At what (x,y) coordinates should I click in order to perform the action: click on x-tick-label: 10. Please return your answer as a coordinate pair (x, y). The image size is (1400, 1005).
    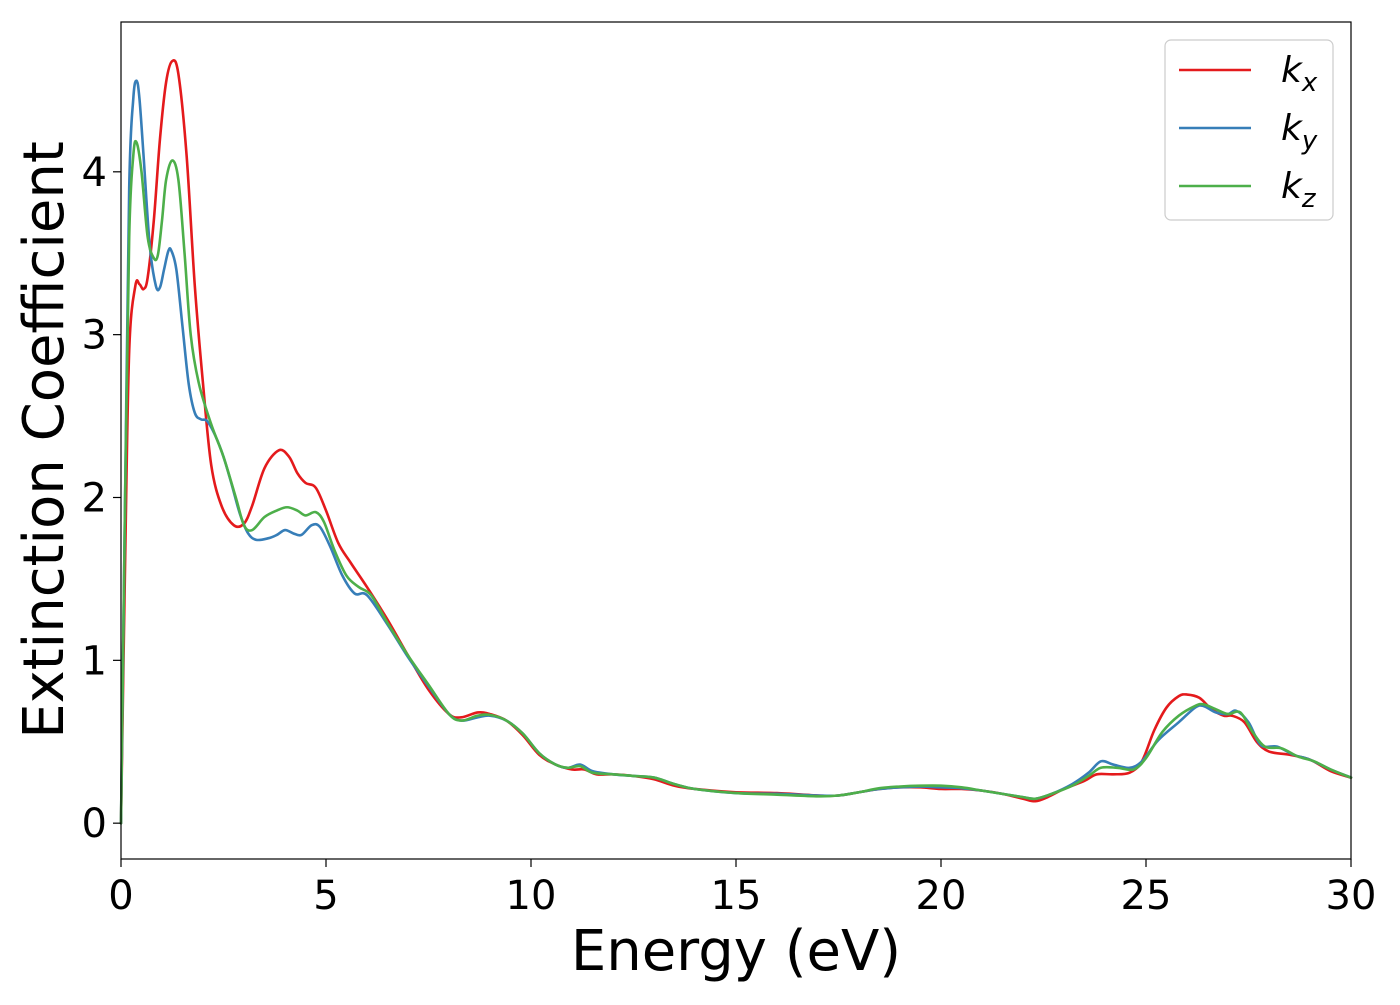
    Looking at the image, I should click on (531, 896).